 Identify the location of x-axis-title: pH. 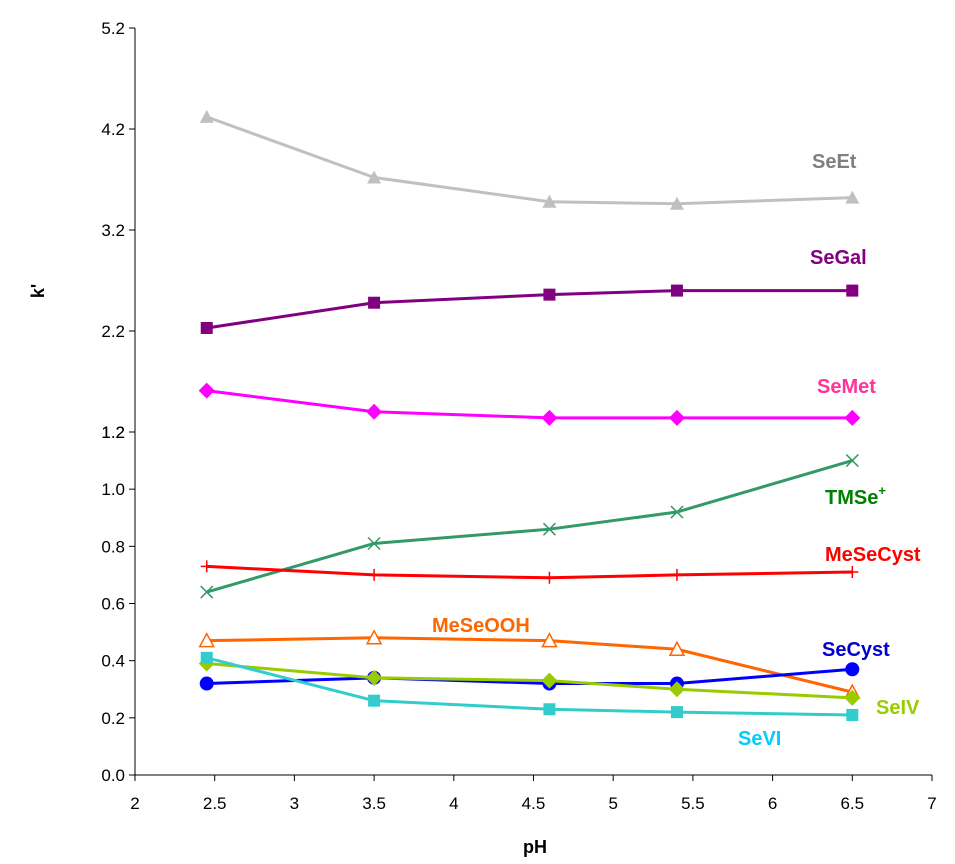
(535, 847).